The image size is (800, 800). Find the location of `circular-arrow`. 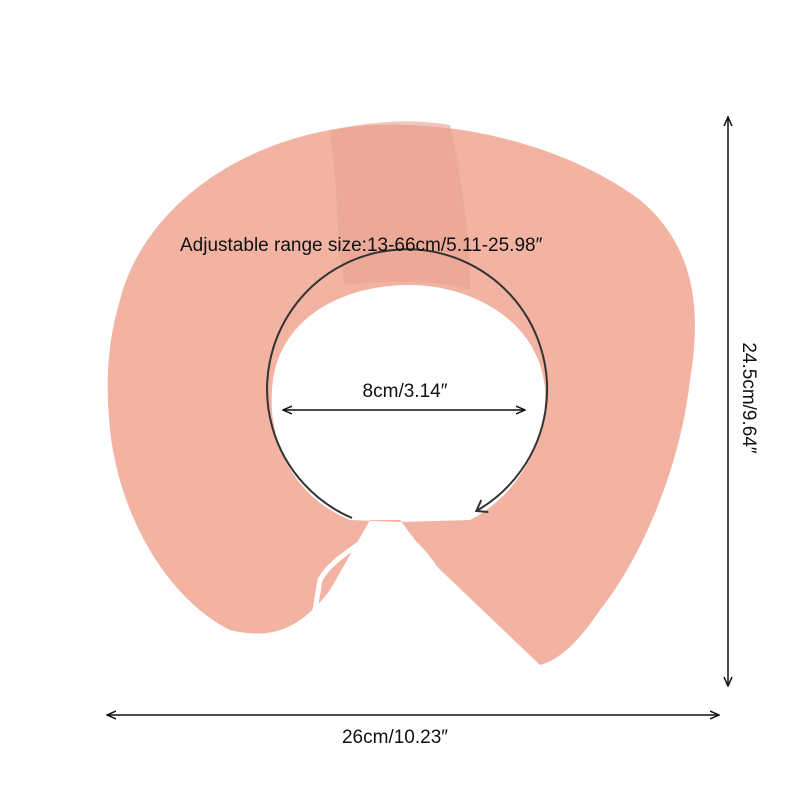

circular-arrow is located at coordinates (407, 383).